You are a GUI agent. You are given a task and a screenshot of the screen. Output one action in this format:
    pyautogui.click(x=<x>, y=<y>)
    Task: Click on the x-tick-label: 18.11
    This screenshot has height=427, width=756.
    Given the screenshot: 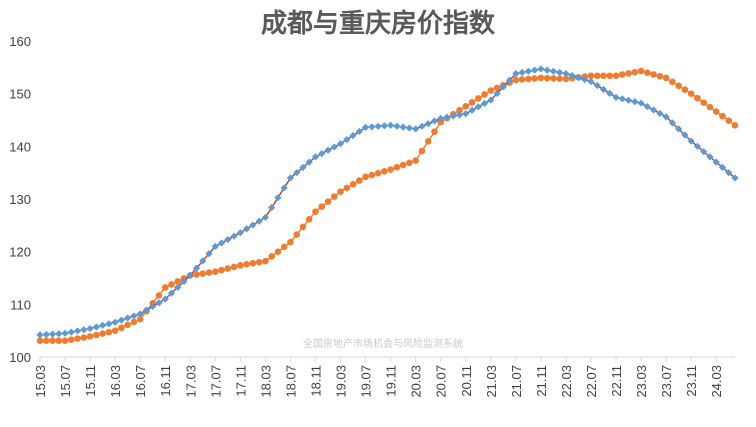 What is the action you would take?
    pyautogui.click(x=315, y=381)
    